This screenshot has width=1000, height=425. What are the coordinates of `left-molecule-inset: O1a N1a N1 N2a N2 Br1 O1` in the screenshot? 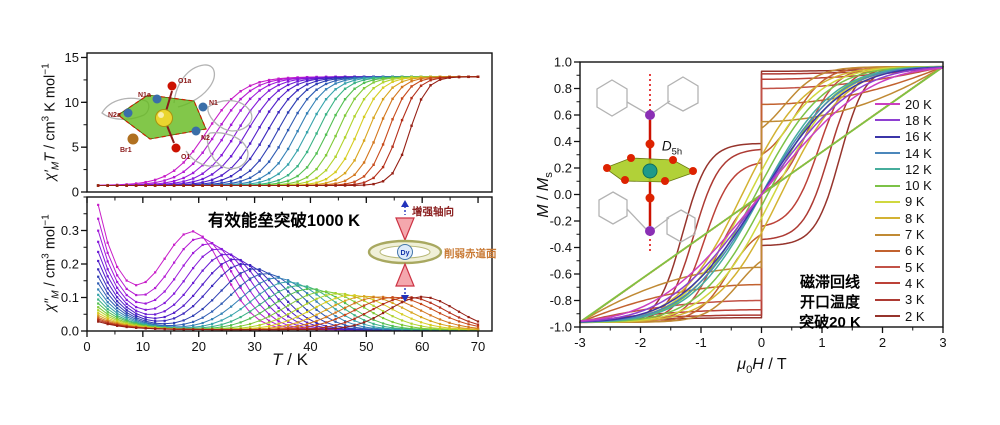 It's located at (177, 117).